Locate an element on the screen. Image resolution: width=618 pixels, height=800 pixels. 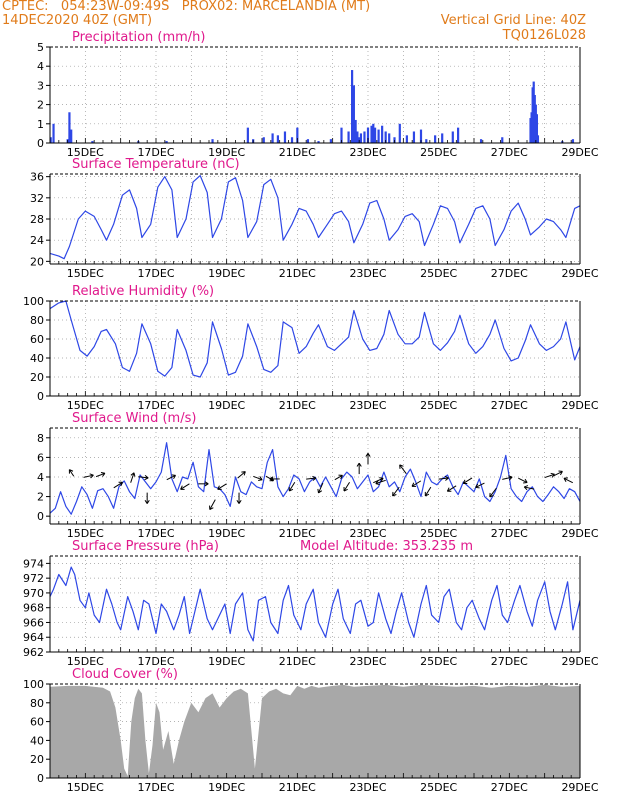
surface-temperature-xtick-label: 19DEC is located at coordinates (226, 273).